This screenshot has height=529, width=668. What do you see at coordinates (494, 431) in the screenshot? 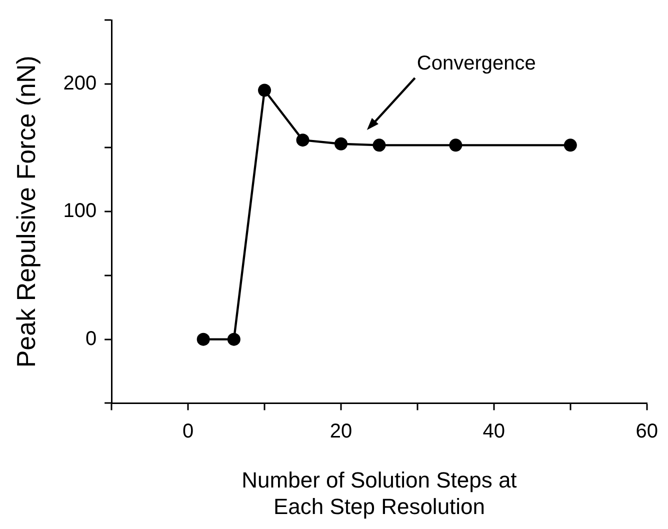
I see `x-tick-label: 40` at bounding box center [494, 431].